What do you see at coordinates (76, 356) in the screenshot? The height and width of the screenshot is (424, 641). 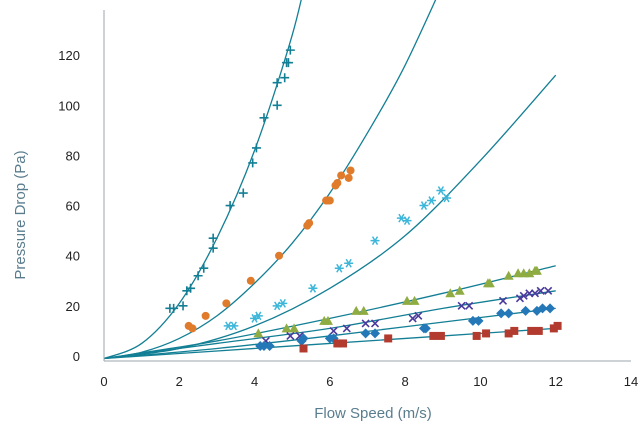 I see `y-tick-label: 0` at bounding box center [76, 356].